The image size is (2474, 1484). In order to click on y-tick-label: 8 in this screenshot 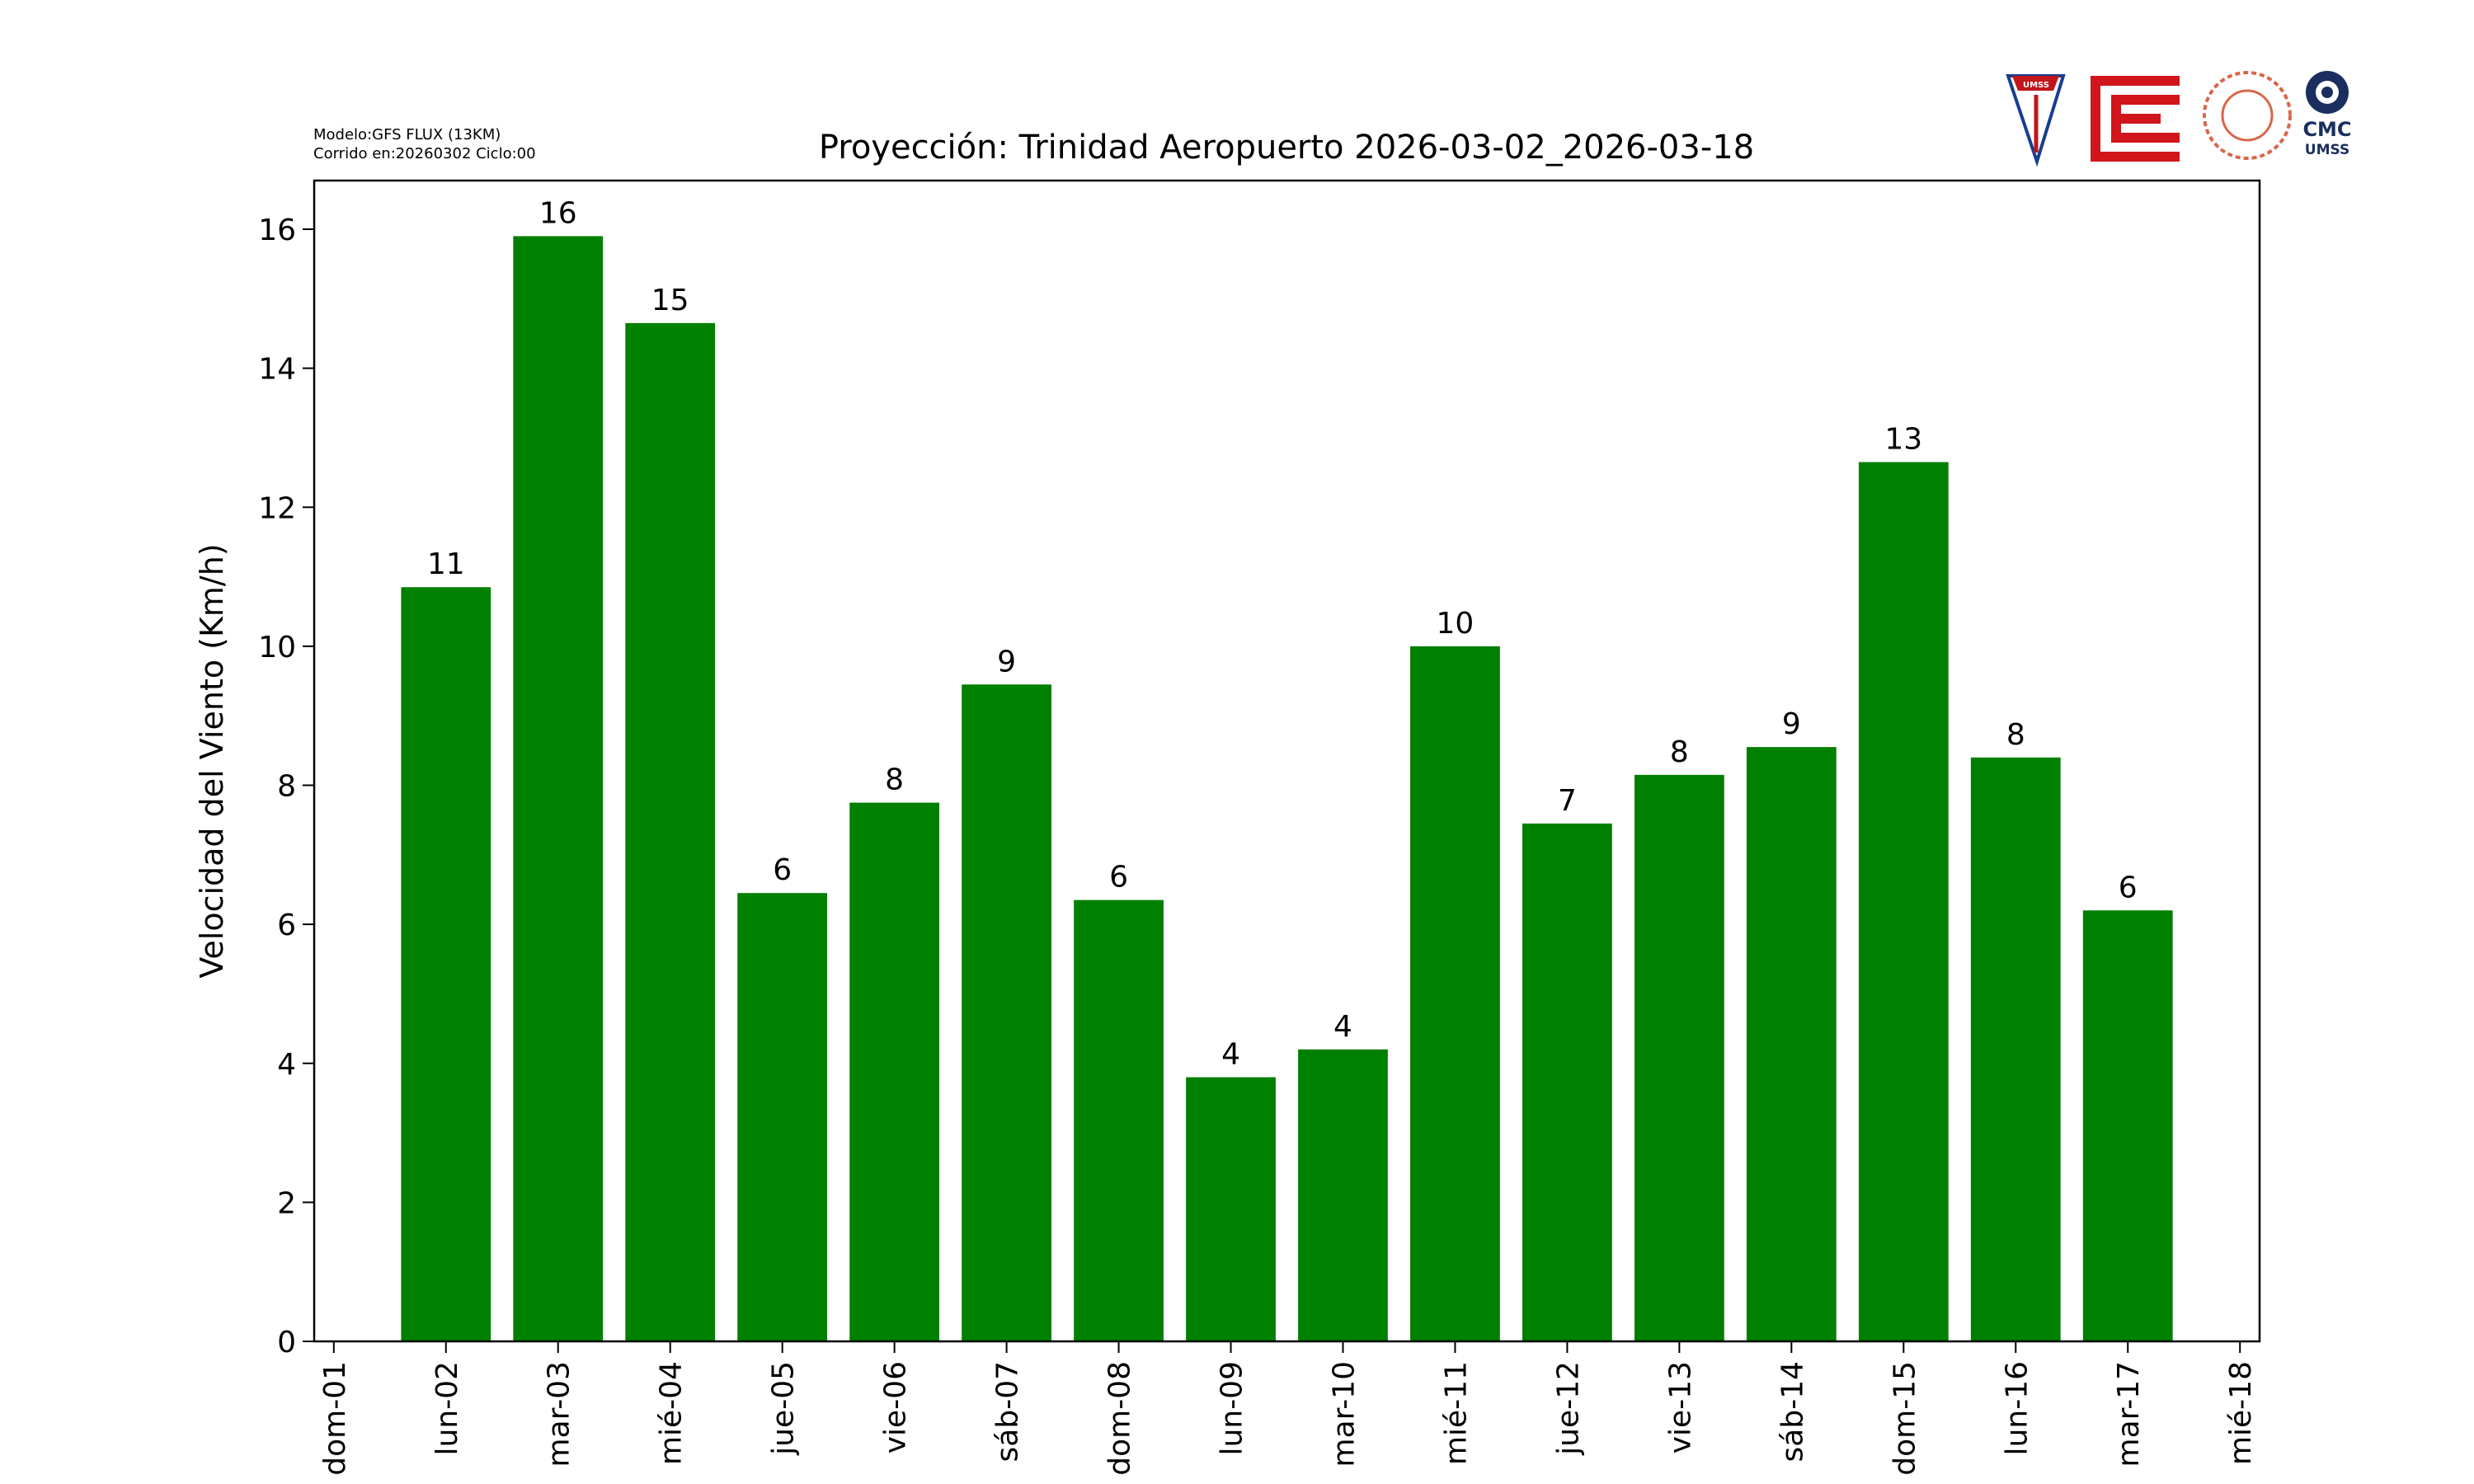, I will do `click(286, 787)`.